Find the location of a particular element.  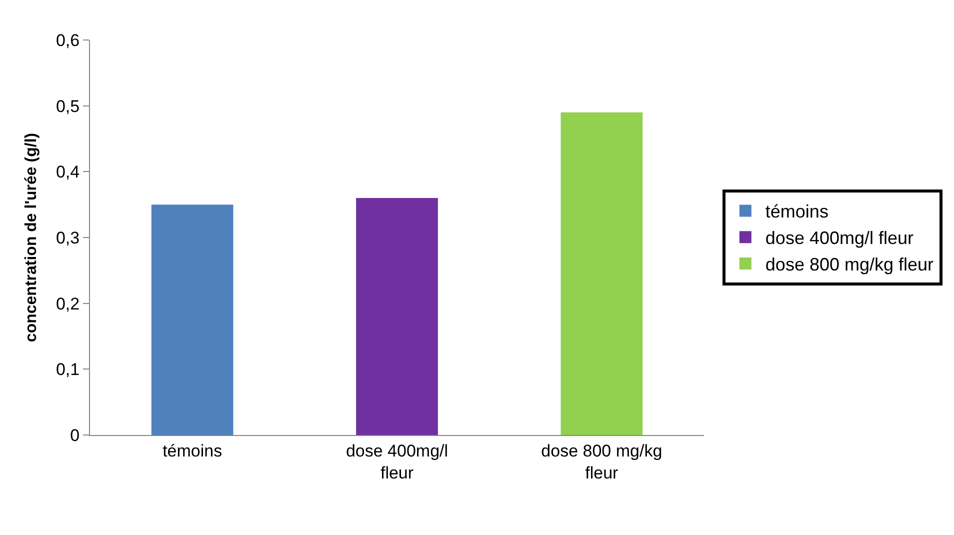

y-axis-title: concentration de l'urée (g/l) is located at coordinates (31, 237).